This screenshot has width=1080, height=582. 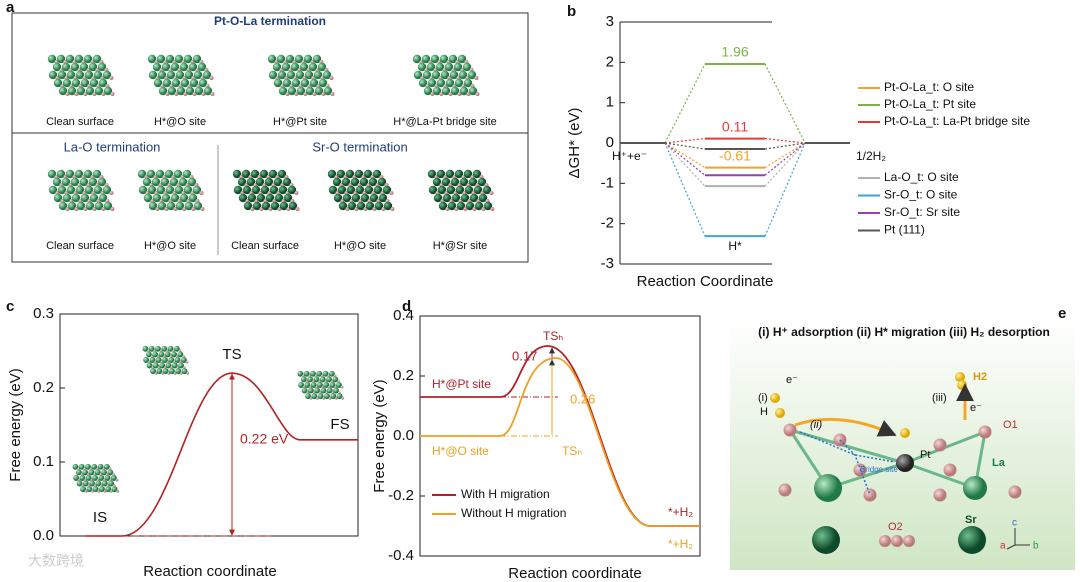 I want to click on connector, so click(x=685, y=140).